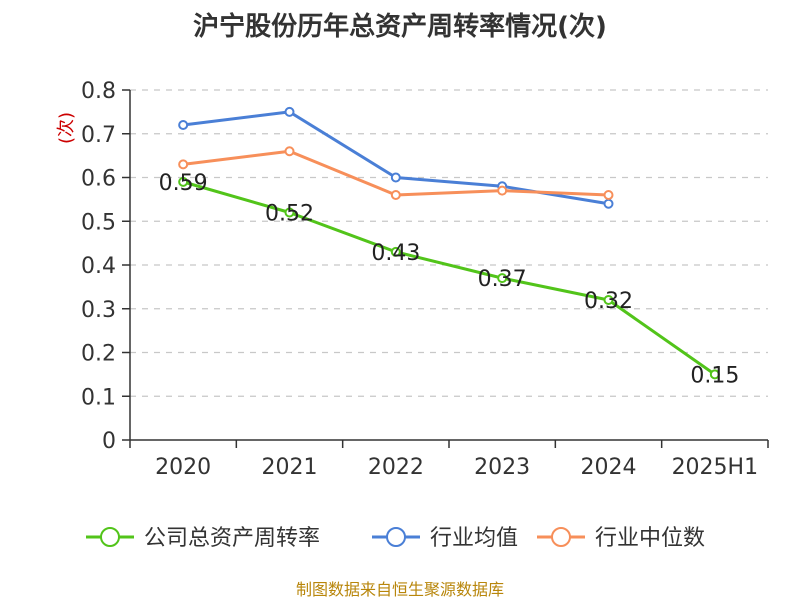 The width and height of the screenshot is (800, 600). I want to click on data-label: 0.15, so click(714, 375).